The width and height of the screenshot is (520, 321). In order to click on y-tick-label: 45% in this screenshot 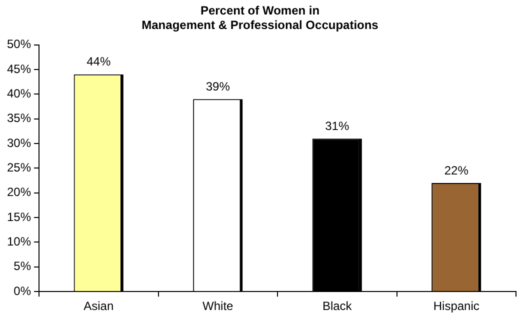, I will do `click(19, 69)`.